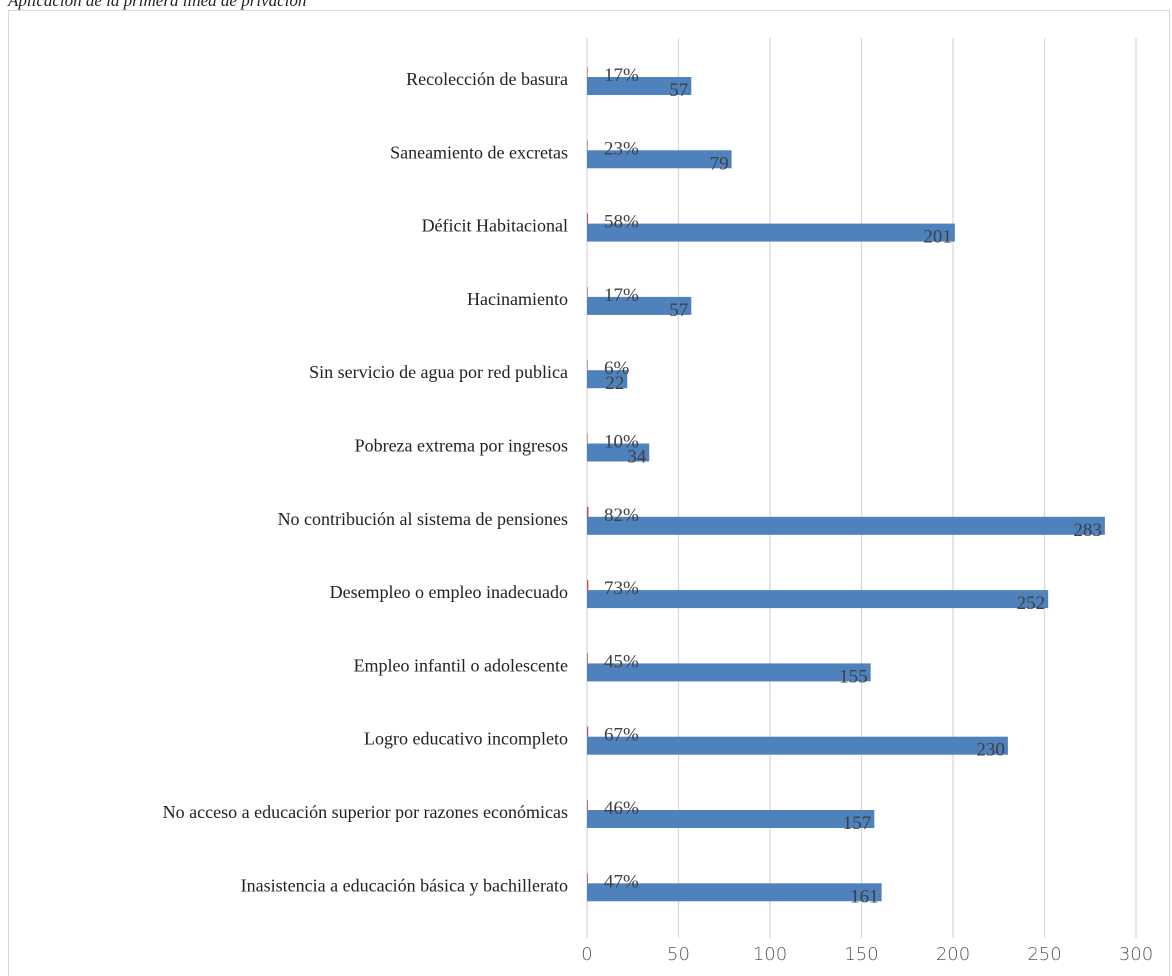  What do you see at coordinates (621, 735) in the screenshot?
I see `percent-label: 67%` at bounding box center [621, 735].